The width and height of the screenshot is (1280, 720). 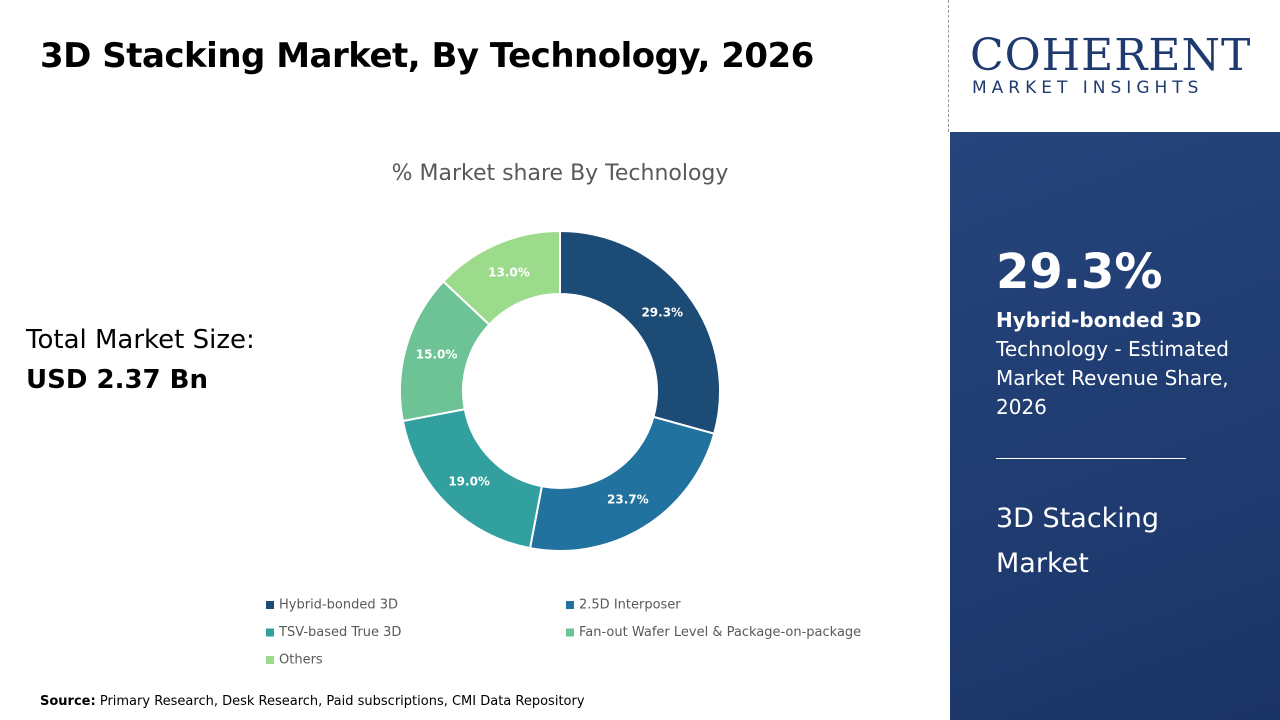 What do you see at coordinates (628, 500) in the screenshot?
I see `data-label: 23.7%` at bounding box center [628, 500].